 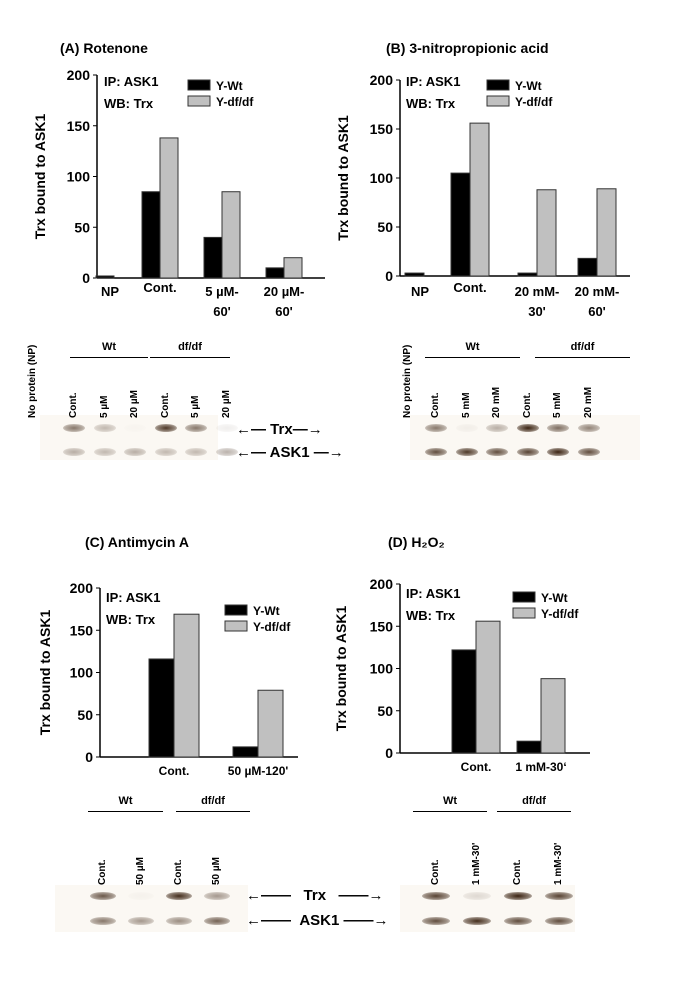 What do you see at coordinates (284, 291) in the screenshot?
I see `category-label: 20 µM-` at bounding box center [284, 291].